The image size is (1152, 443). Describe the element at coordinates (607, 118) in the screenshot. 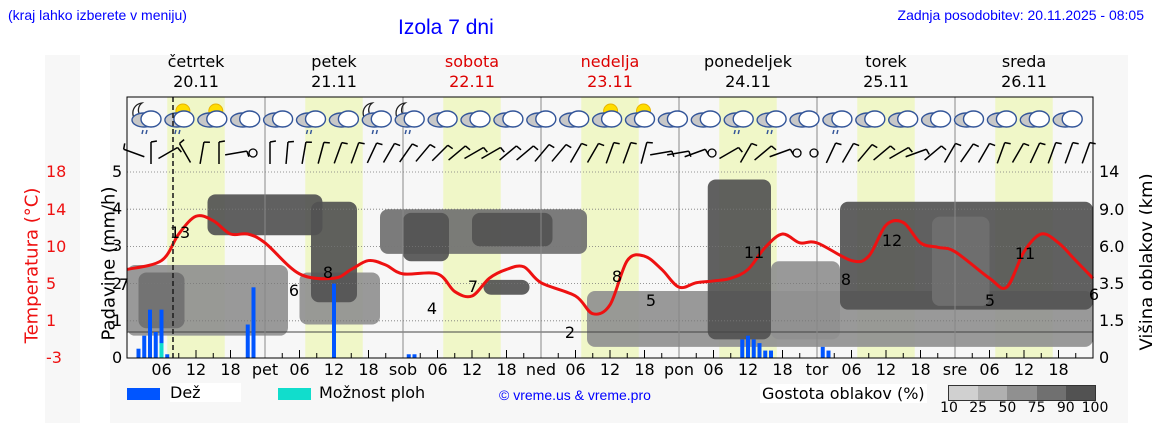

I see `weather-icons-row` at that location.